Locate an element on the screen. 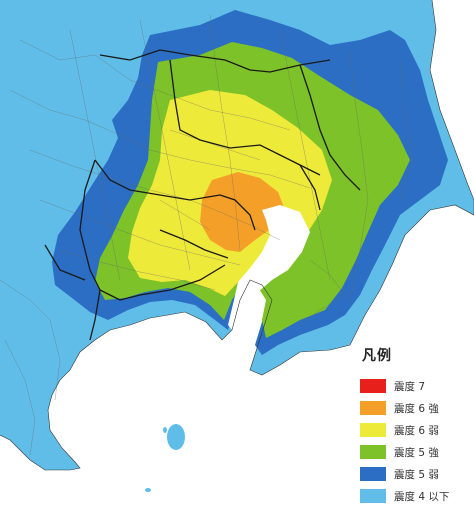 This screenshot has height=507, width=474. legend-item-intensity-5-weak: 震度 5 弱 is located at coordinates (415, 474).